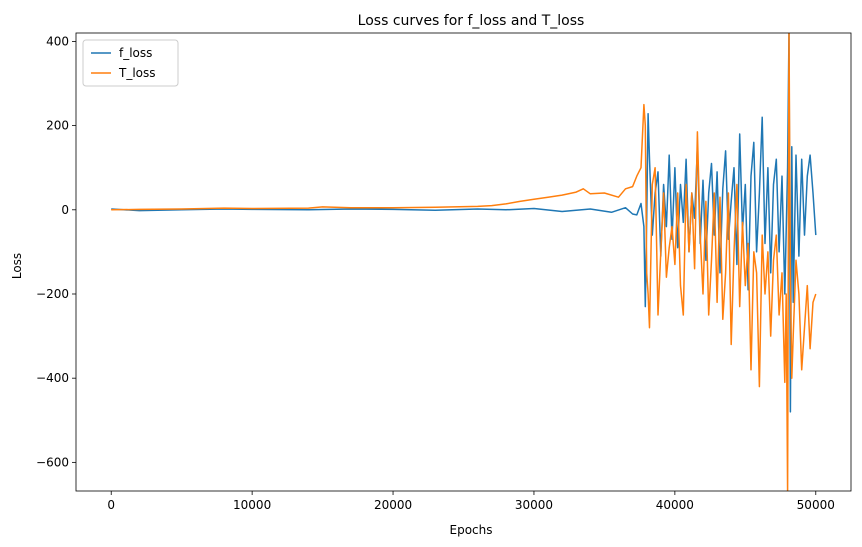 The height and width of the screenshot is (547, 862). Describe the element at coordinates (52, 294) in the screenshot. I see `y-tick-label: −200` at that location.